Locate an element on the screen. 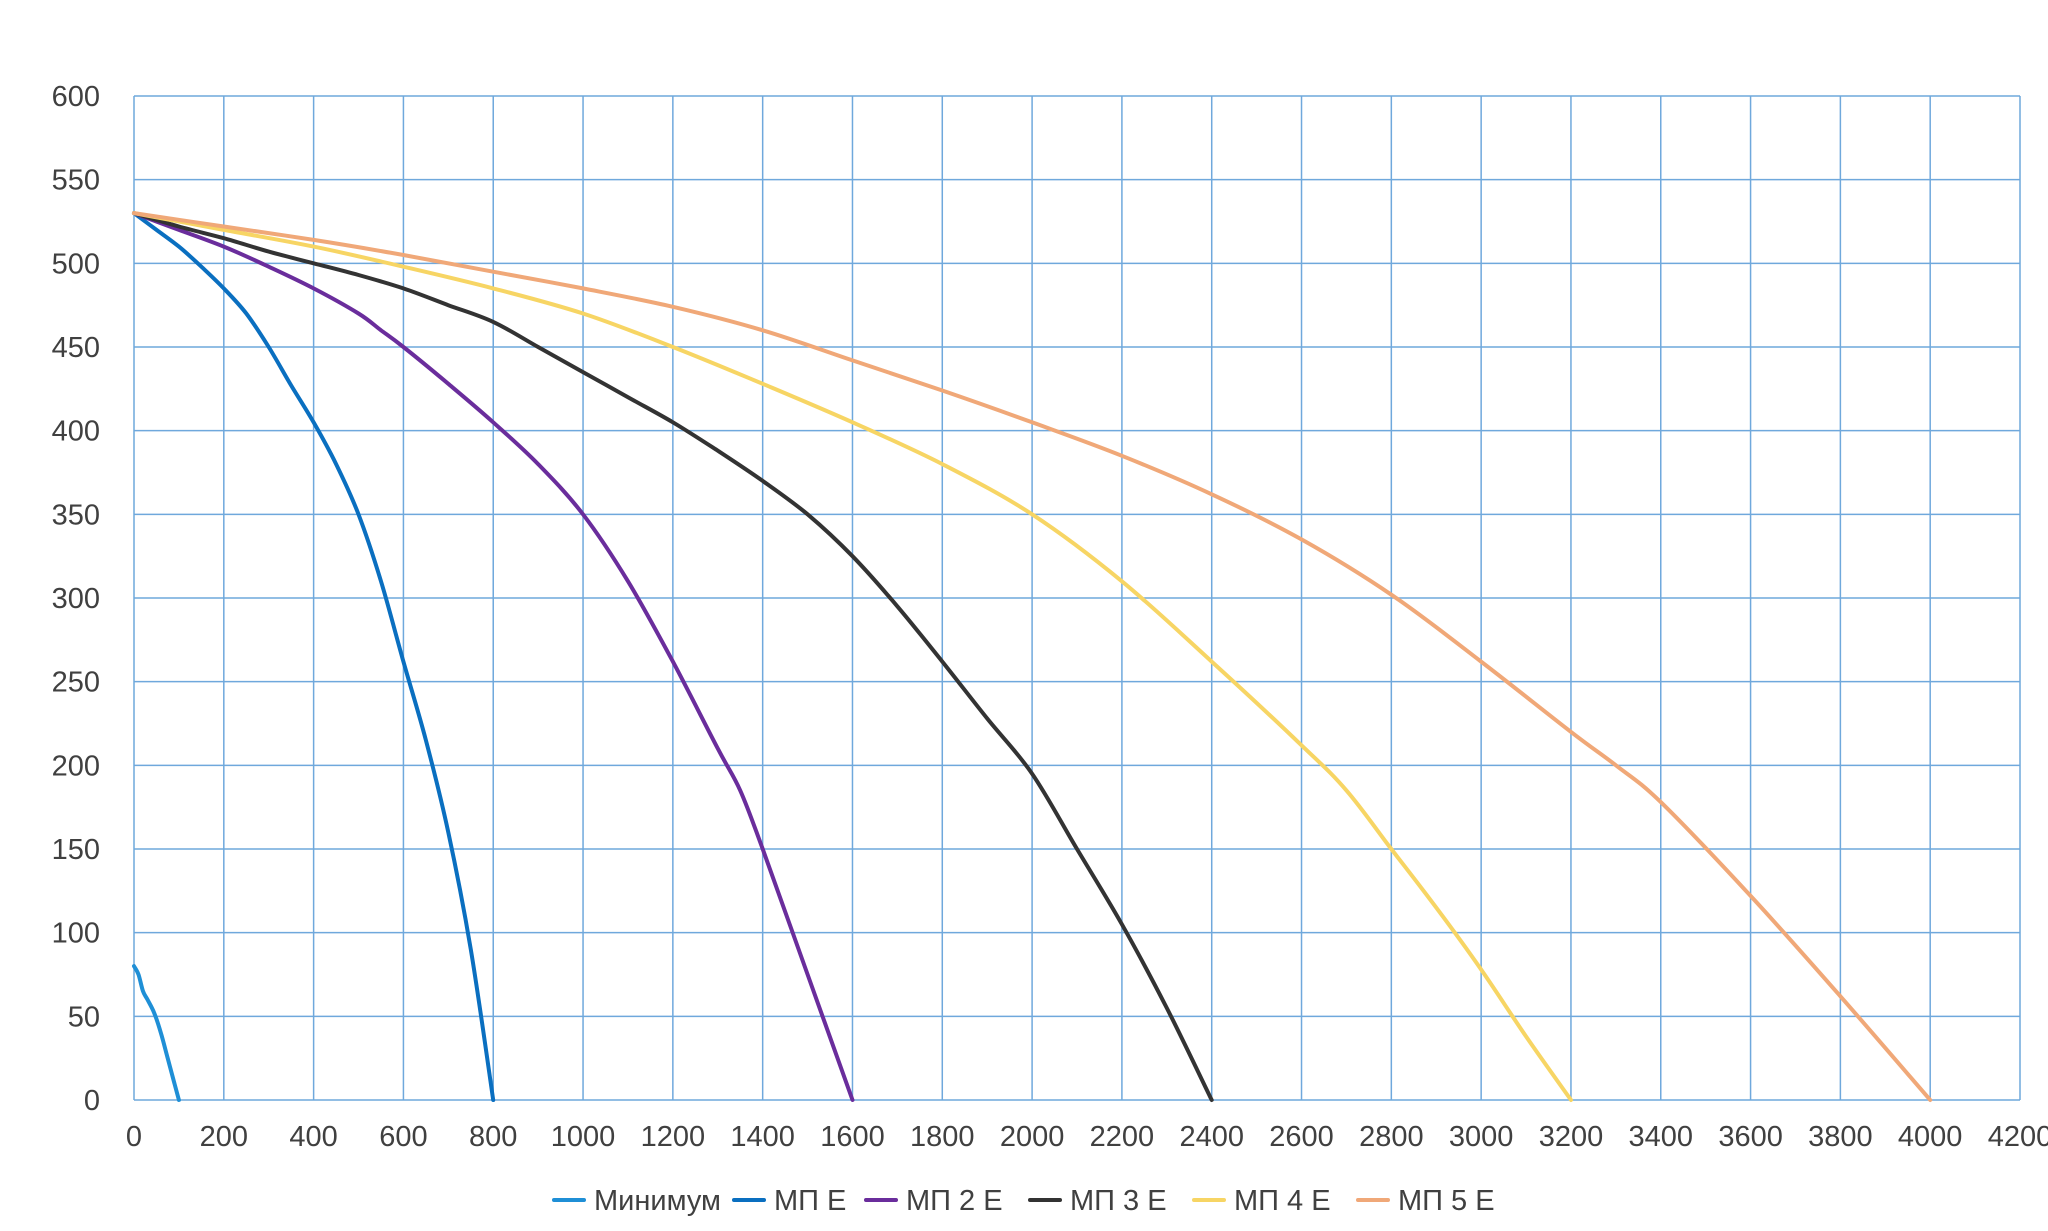  y-tick-label: 50 is located at coordinates (84, 1017).